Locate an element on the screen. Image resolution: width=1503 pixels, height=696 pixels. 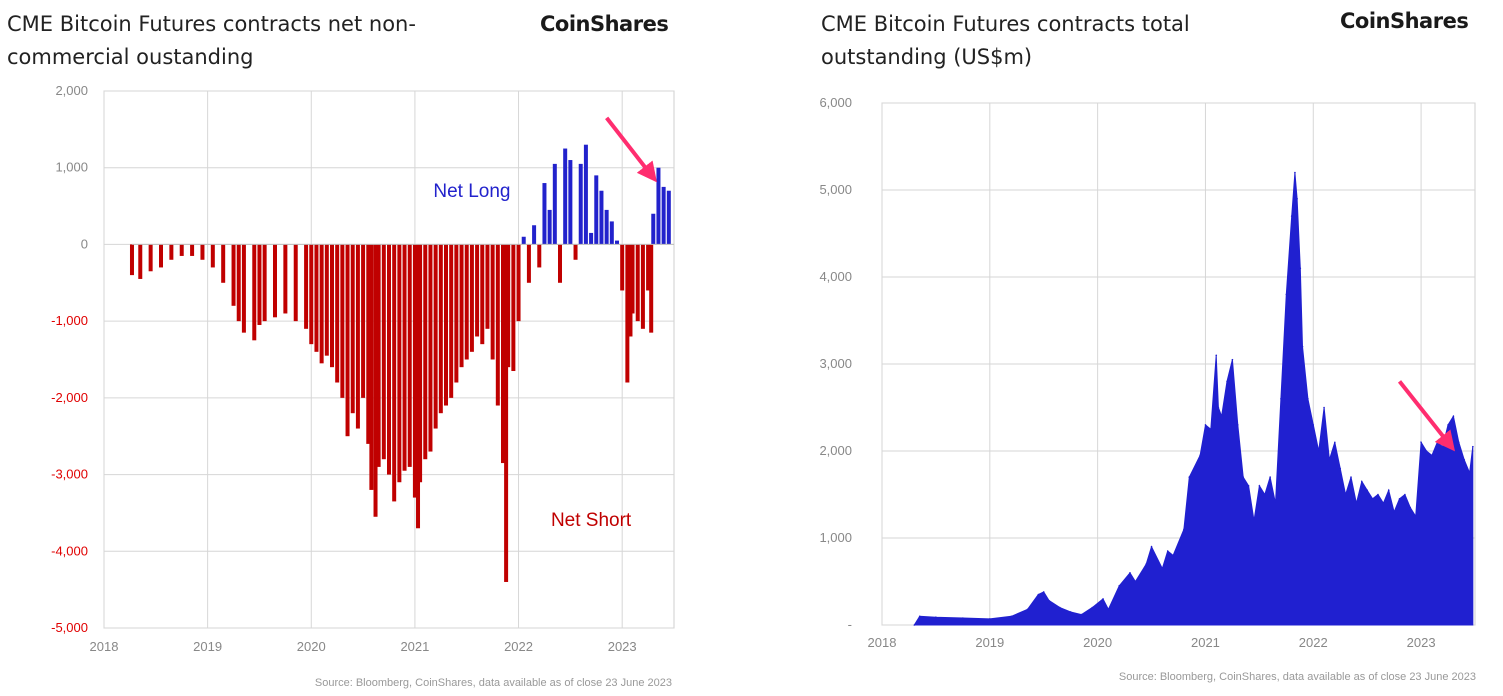
annotation-label: Net Long is located at coordinates (471, 191).